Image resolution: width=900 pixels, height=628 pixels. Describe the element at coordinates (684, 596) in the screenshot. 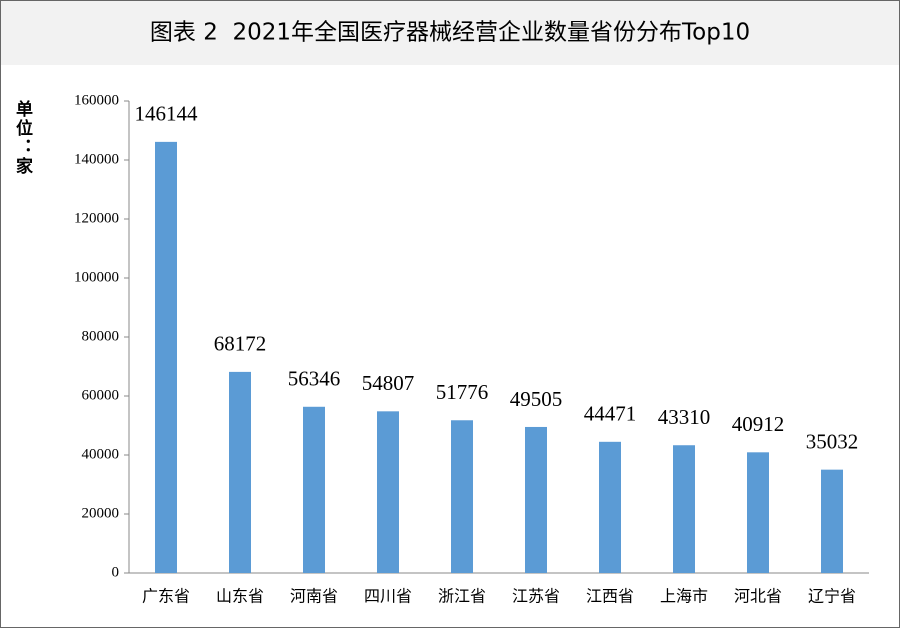

I see `x-tick-label: 上海市` at that location.